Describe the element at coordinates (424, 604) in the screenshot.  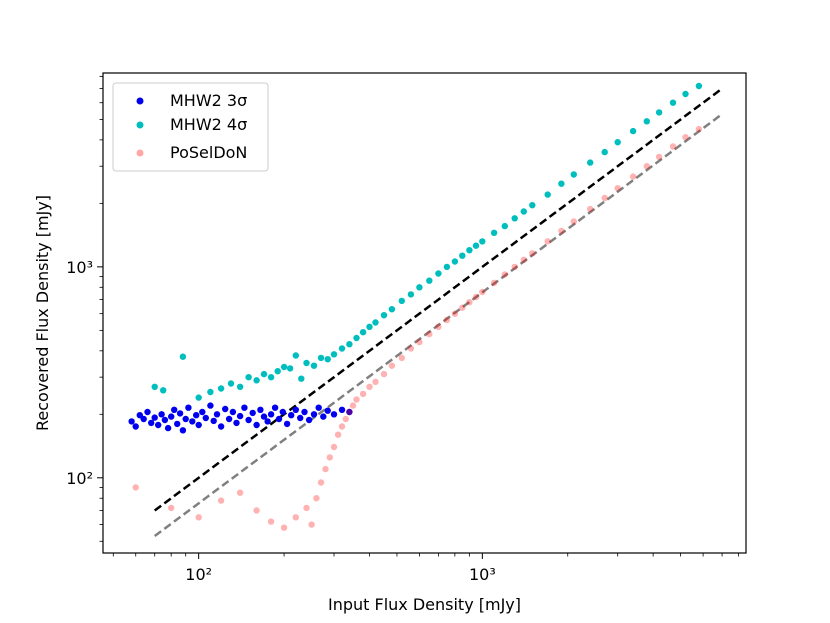
I see `x-axis-label: Input Flux Density [mJy]` at that location.